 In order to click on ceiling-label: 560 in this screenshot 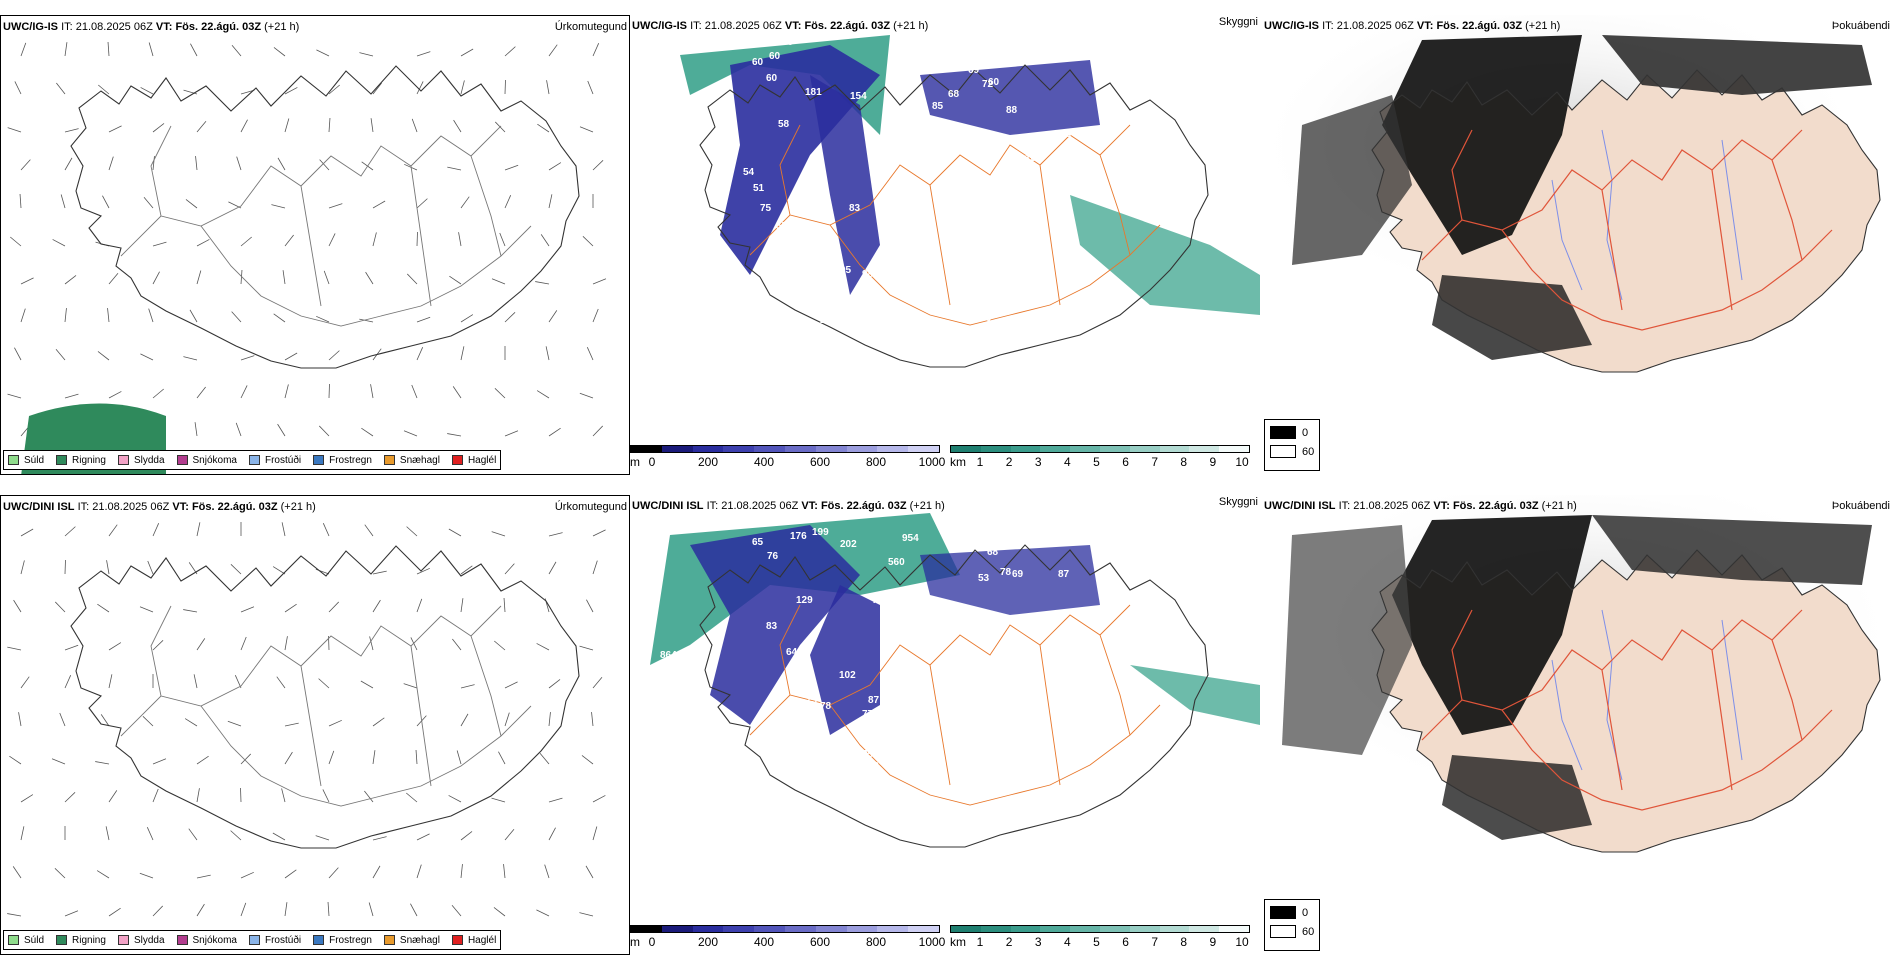, I will do `click(896, 562)`.